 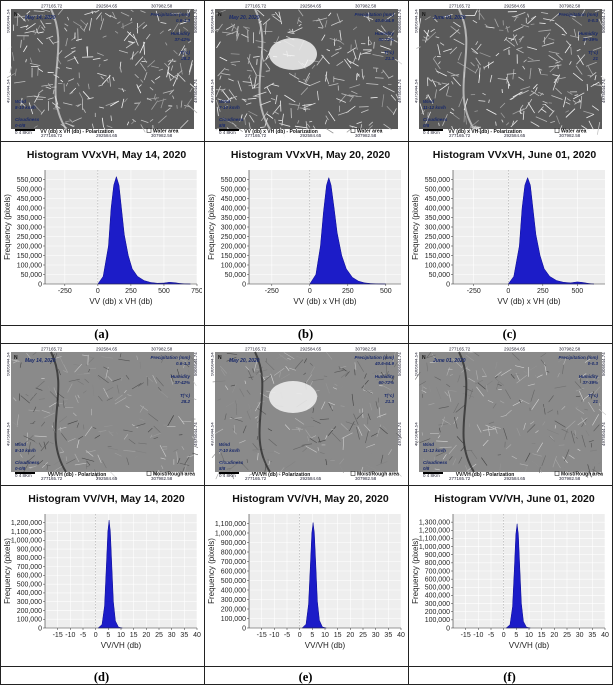 What do you see at coordinates (590, 39) in the screenshot?
I see `humidity-value: 37-39%` at bounding box center [590, 39].